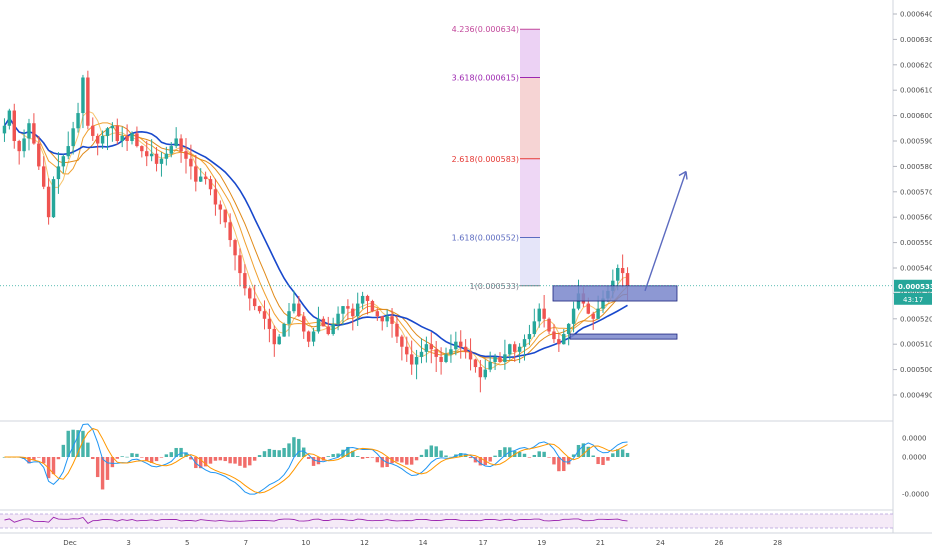 This screenshot has height=550, width=932. Describe the element at coordinates (916, 243) in the screenshot. I see `price-tick-label: 0.000550` at that location.